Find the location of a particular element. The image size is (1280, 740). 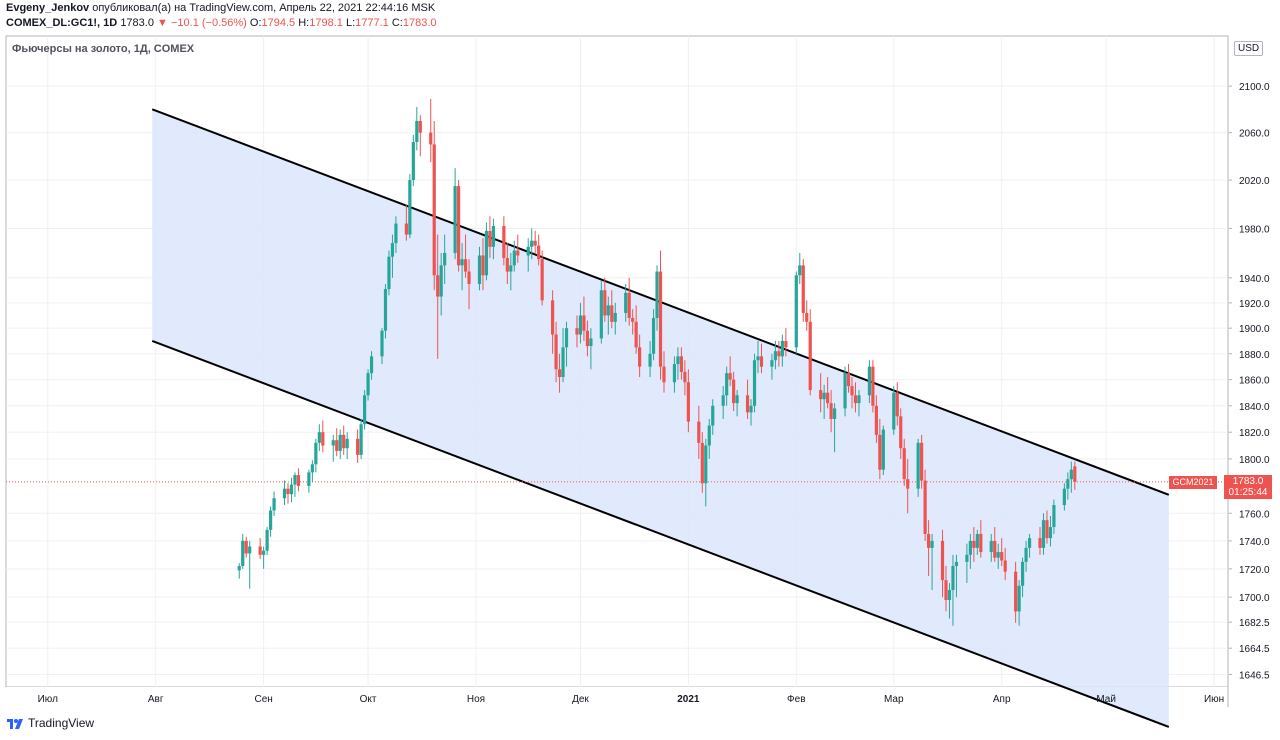

currency-button: USD is located at coordinates (1249, 48).